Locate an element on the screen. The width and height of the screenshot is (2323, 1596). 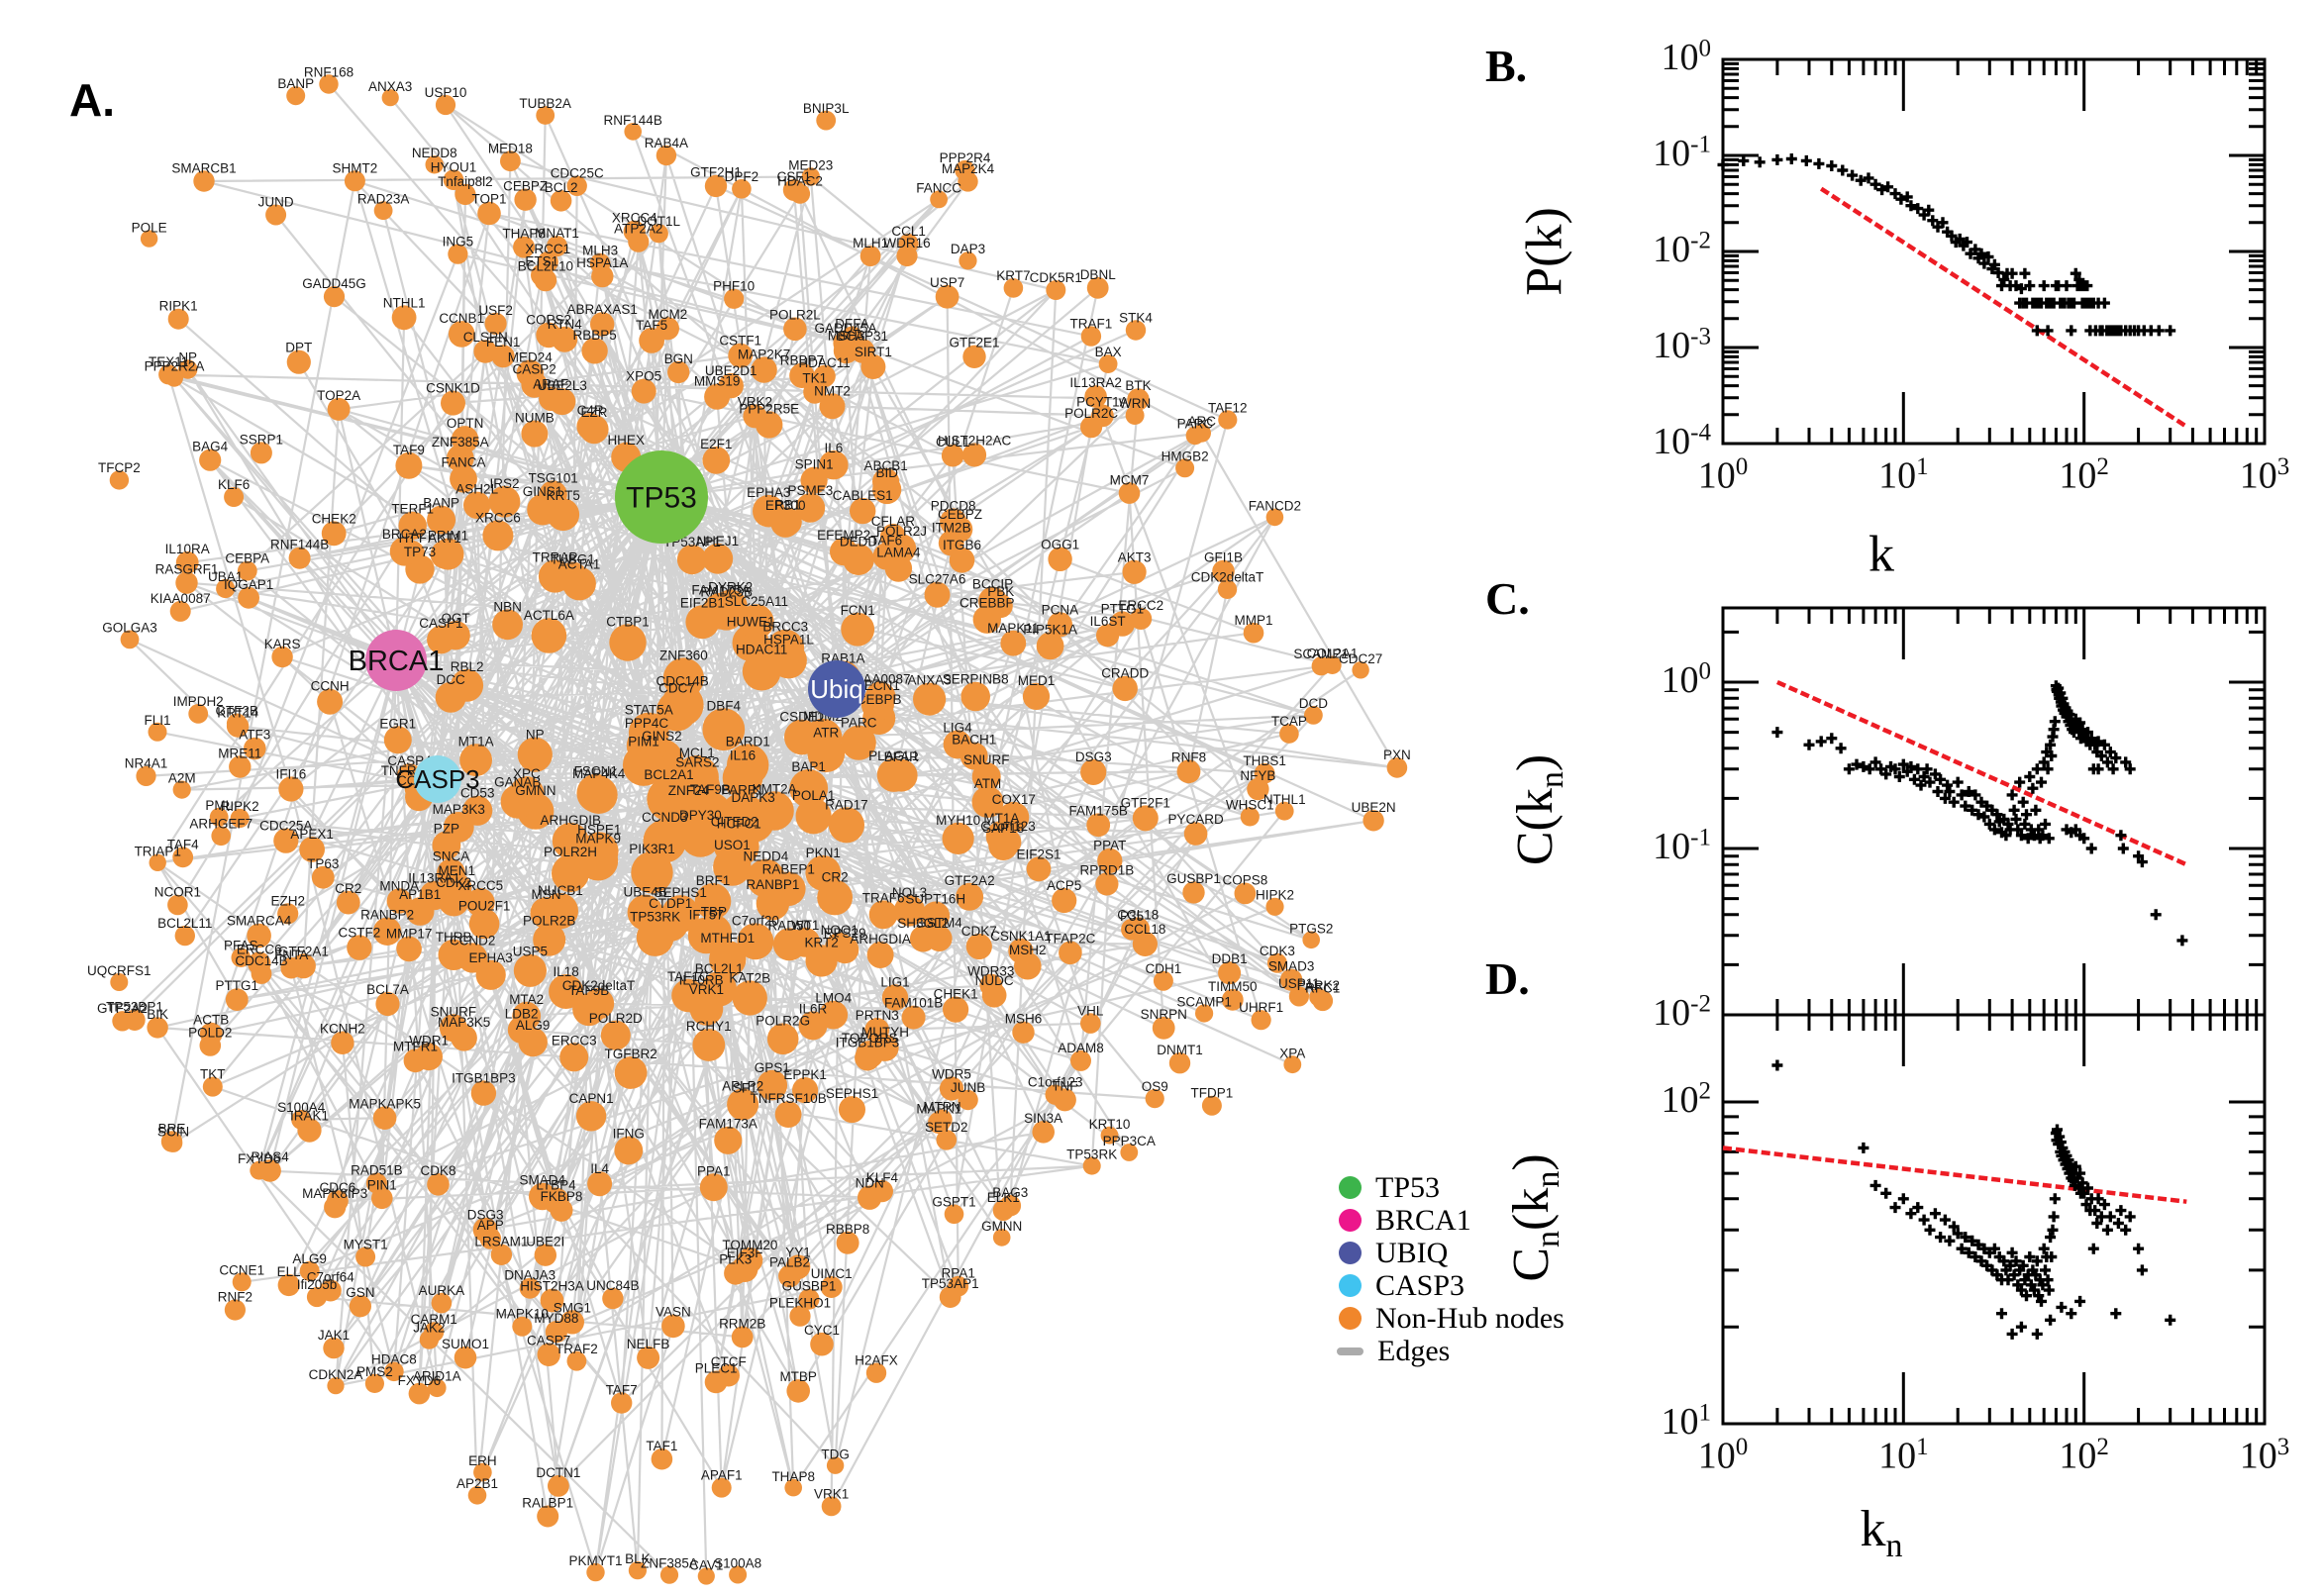
svg-text: VRK1 is located at coordinates (707, 989).